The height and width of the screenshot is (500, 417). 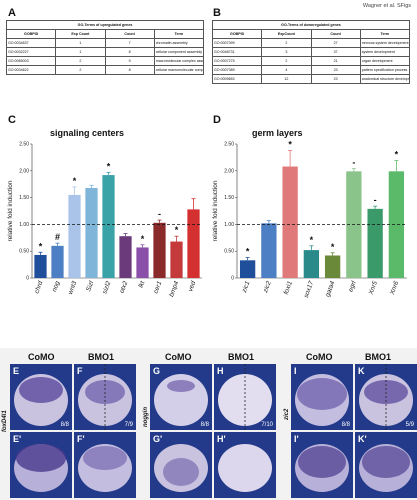 I want to click on category-label: wnt3, so click(x=72, y=288).